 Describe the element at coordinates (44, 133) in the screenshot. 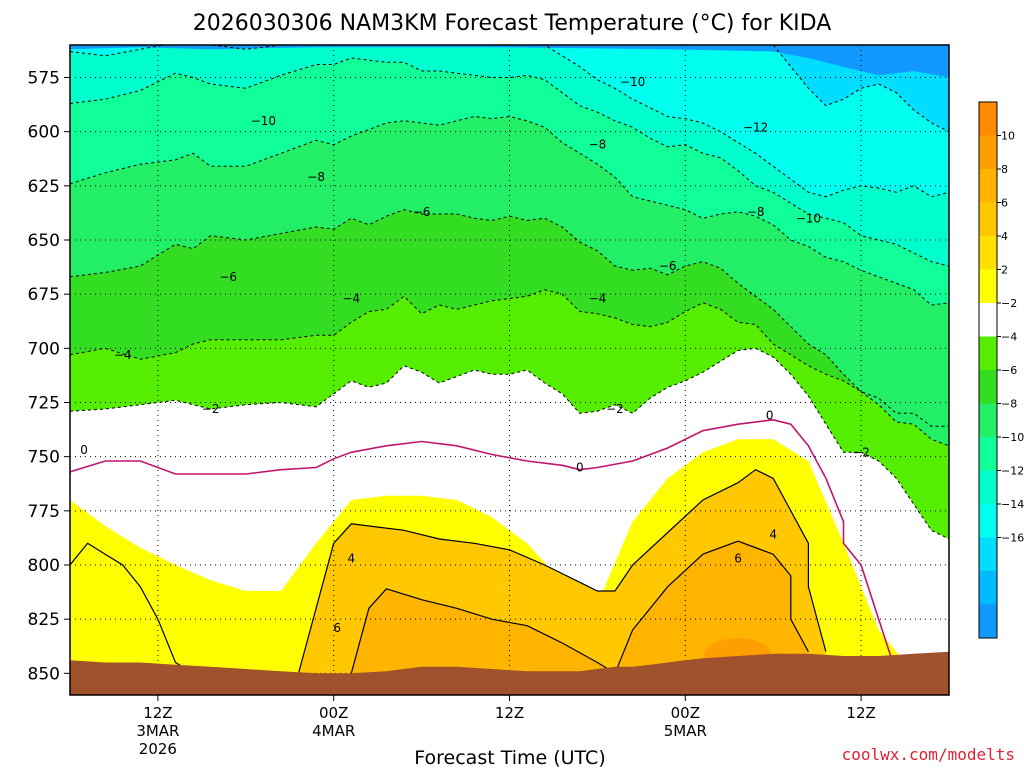

I see `y-tick-label: 600` at that location.